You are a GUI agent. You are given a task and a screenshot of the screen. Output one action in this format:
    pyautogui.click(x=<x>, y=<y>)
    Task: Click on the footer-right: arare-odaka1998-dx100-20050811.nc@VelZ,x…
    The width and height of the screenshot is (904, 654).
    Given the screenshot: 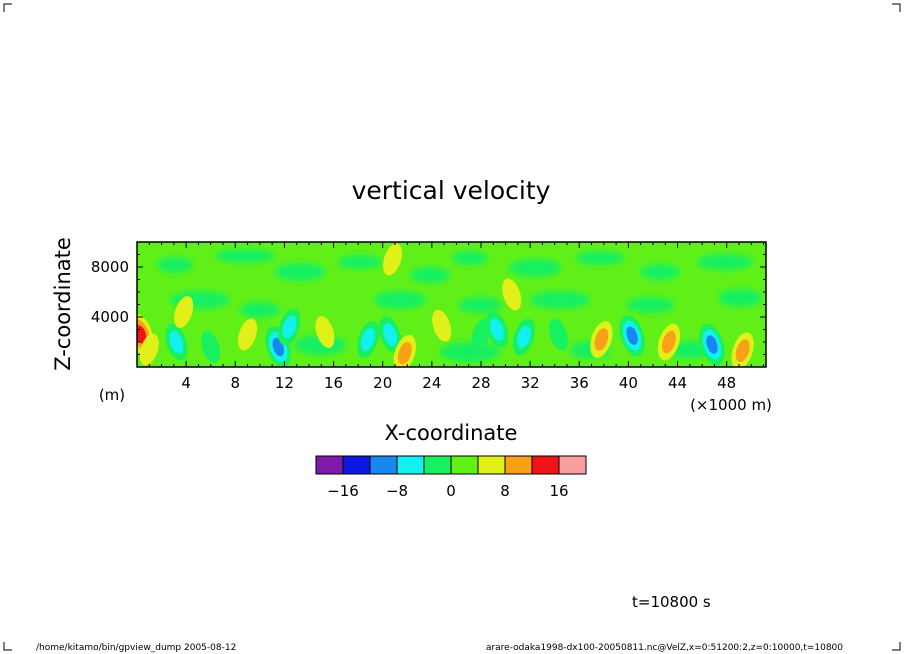 What is the action you would take?
    pyautogui.click(x=664, y=648)
    